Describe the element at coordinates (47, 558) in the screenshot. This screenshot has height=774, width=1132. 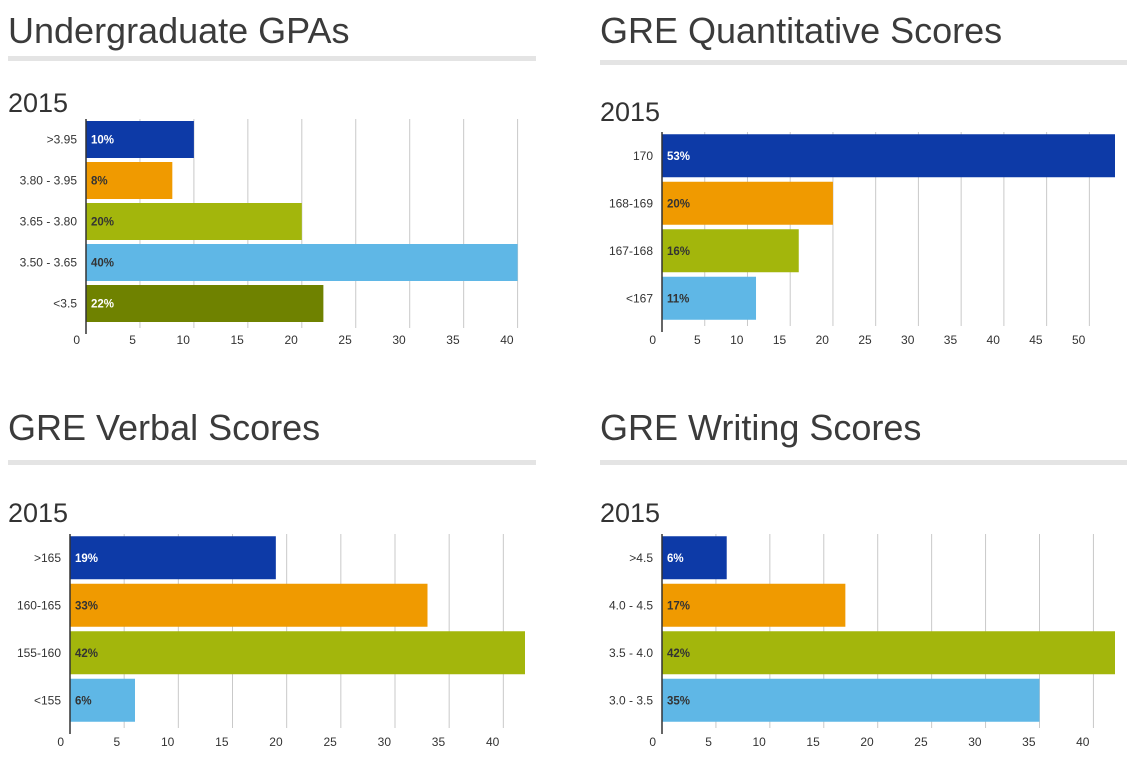
I see `category-label: >165` at that location.